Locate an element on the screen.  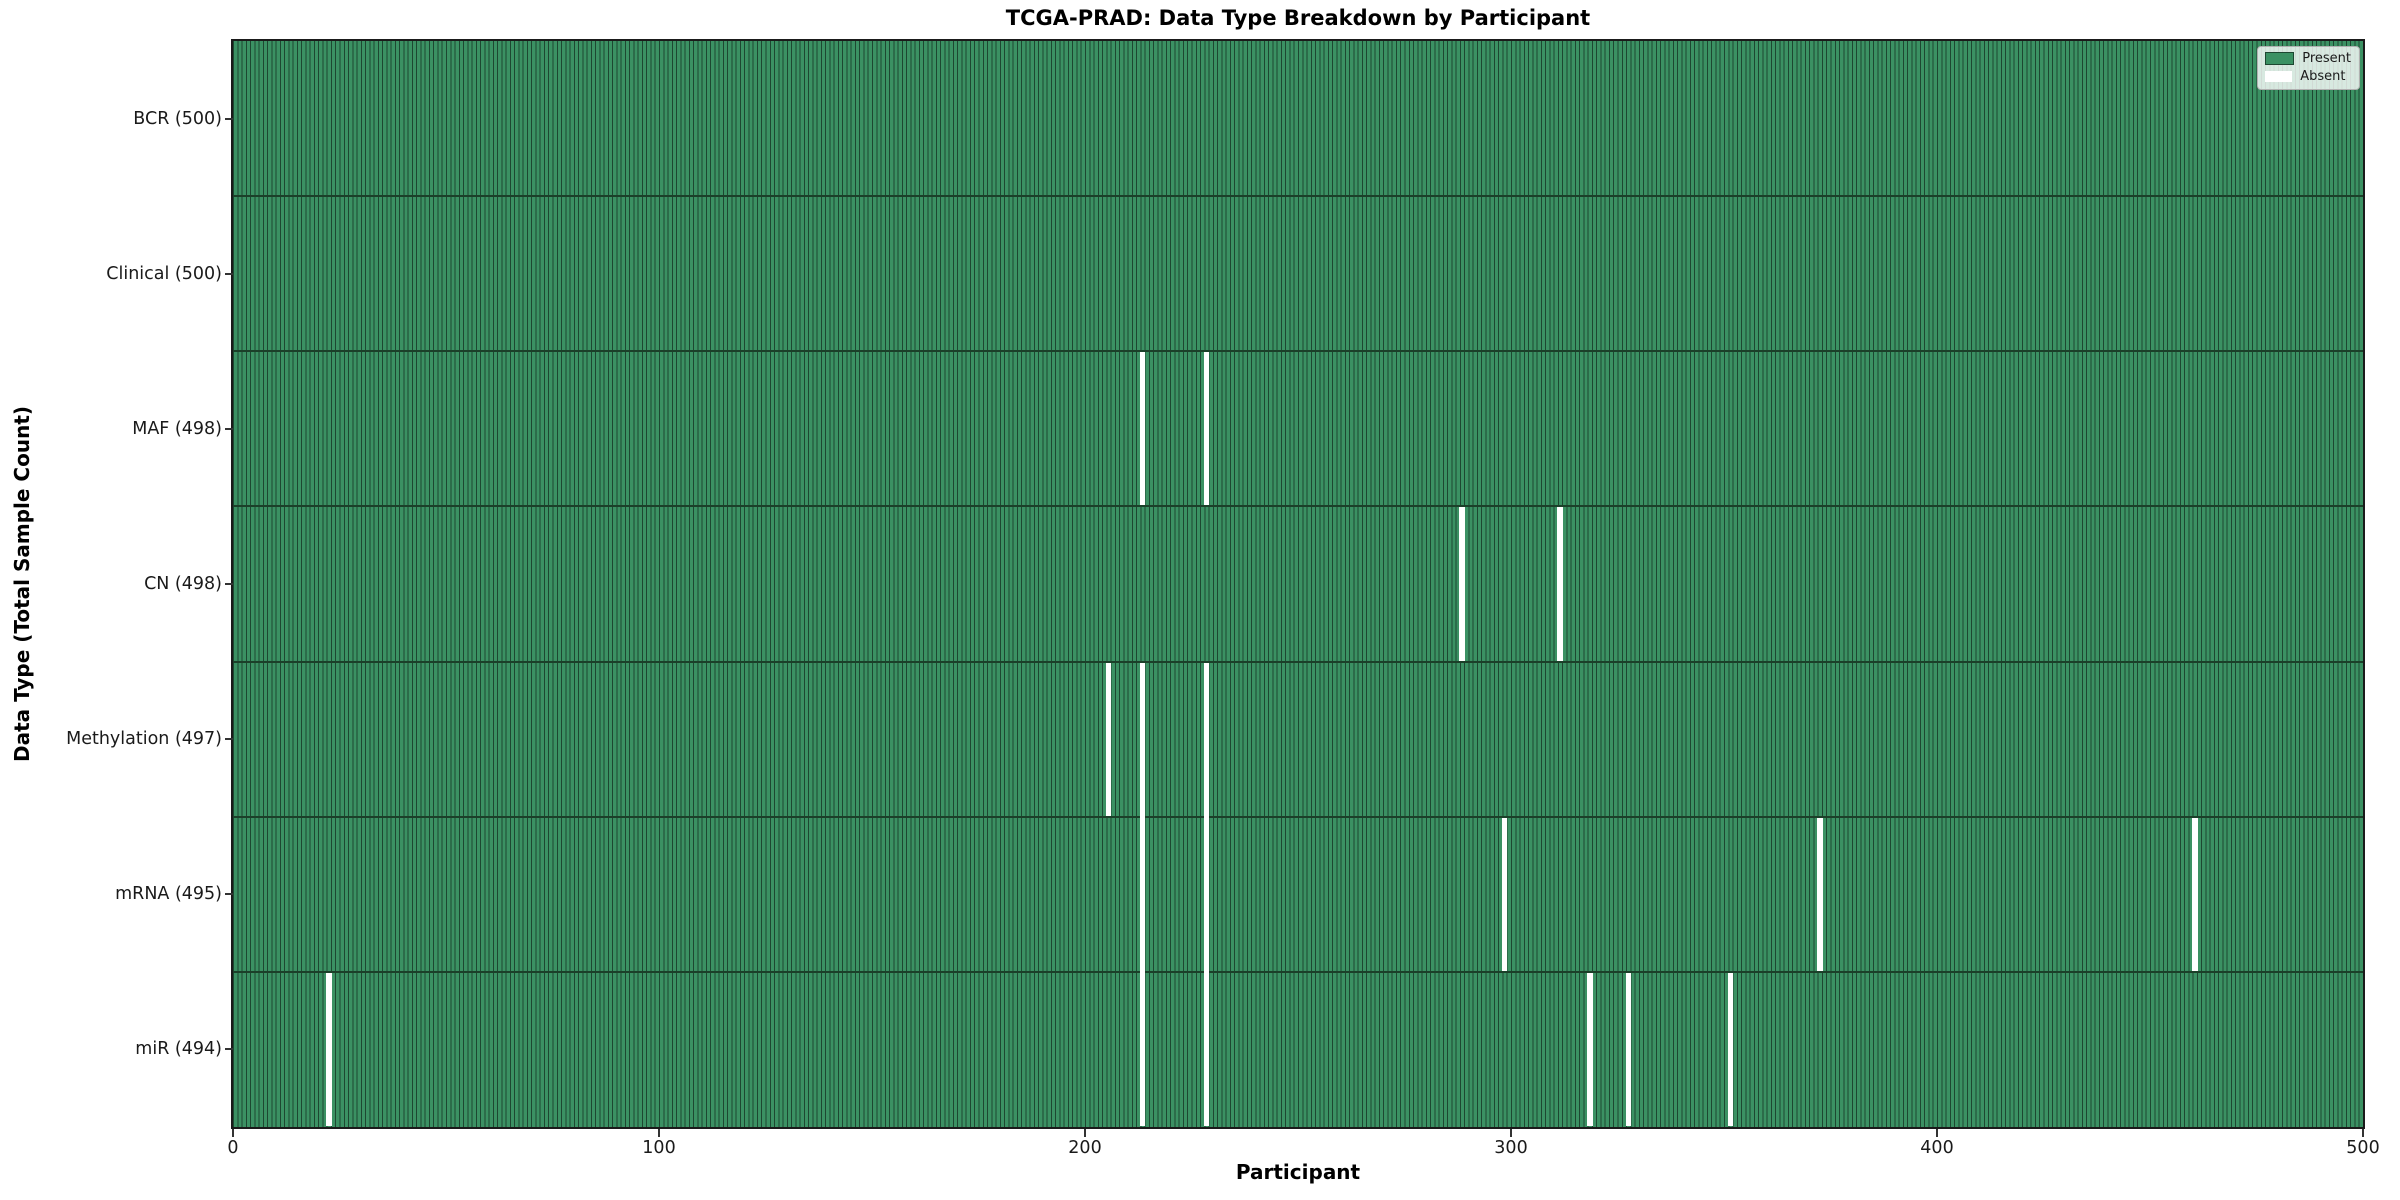
xtick-label-200: 200 is located at coordinates (1085, 1148).